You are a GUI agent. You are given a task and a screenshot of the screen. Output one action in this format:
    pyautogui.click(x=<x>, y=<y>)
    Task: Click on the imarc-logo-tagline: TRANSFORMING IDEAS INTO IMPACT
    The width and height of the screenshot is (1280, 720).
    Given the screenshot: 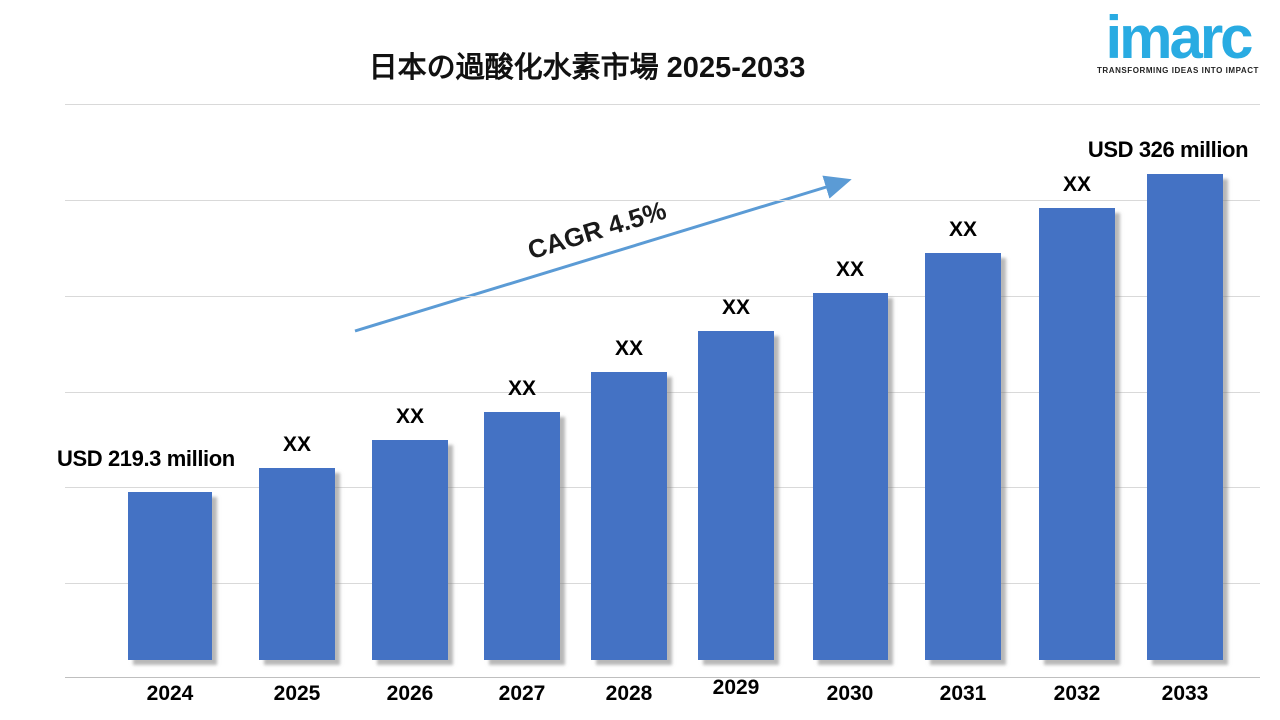 What is the action you would take?
    pyautogui.click(x=1178, y=71)
    